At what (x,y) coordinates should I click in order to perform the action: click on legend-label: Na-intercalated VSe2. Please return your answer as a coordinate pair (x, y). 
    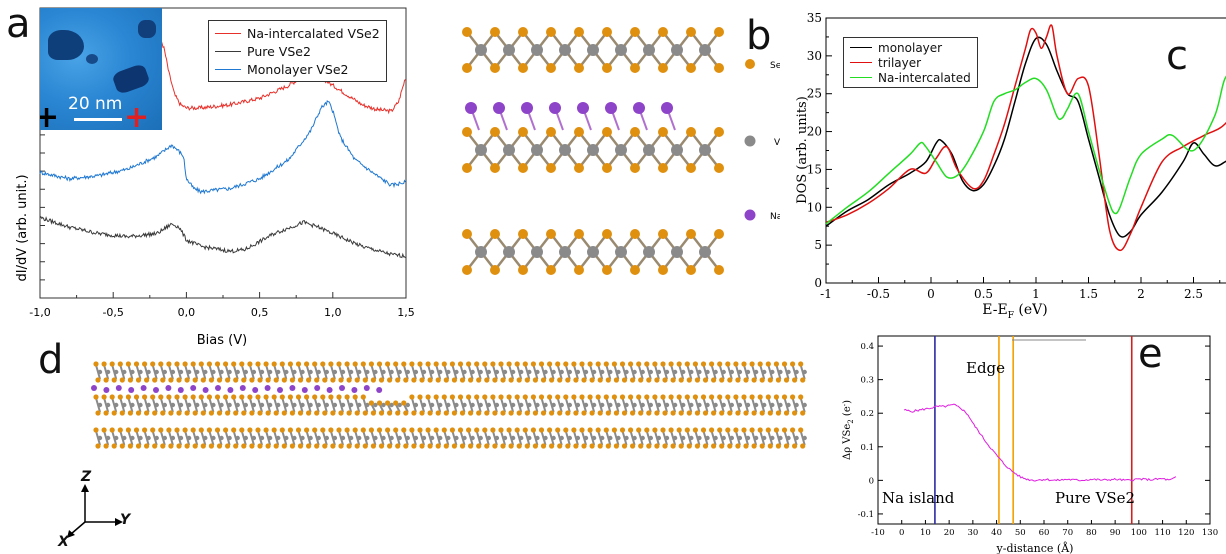
    Looking at the image, I should click on (313, 33).